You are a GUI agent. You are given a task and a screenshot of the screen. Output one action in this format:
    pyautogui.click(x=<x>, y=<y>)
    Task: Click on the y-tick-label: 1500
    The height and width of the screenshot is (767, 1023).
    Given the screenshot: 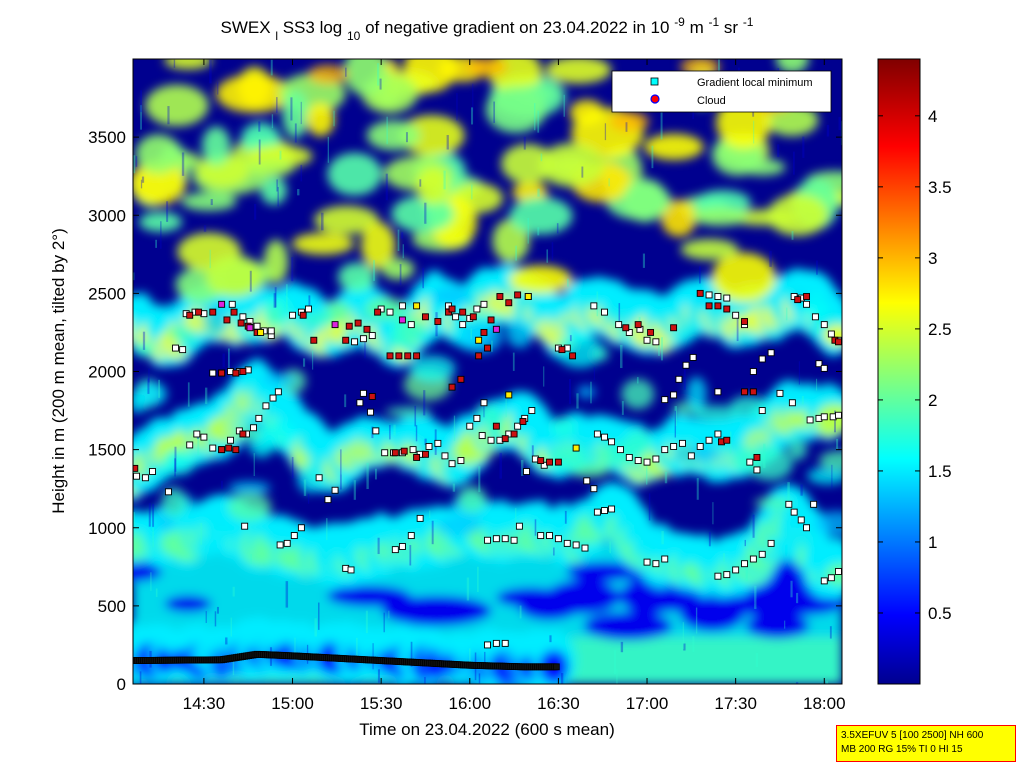 What is the action you would take?
    pyautogui.click(x=107, y=450)
    